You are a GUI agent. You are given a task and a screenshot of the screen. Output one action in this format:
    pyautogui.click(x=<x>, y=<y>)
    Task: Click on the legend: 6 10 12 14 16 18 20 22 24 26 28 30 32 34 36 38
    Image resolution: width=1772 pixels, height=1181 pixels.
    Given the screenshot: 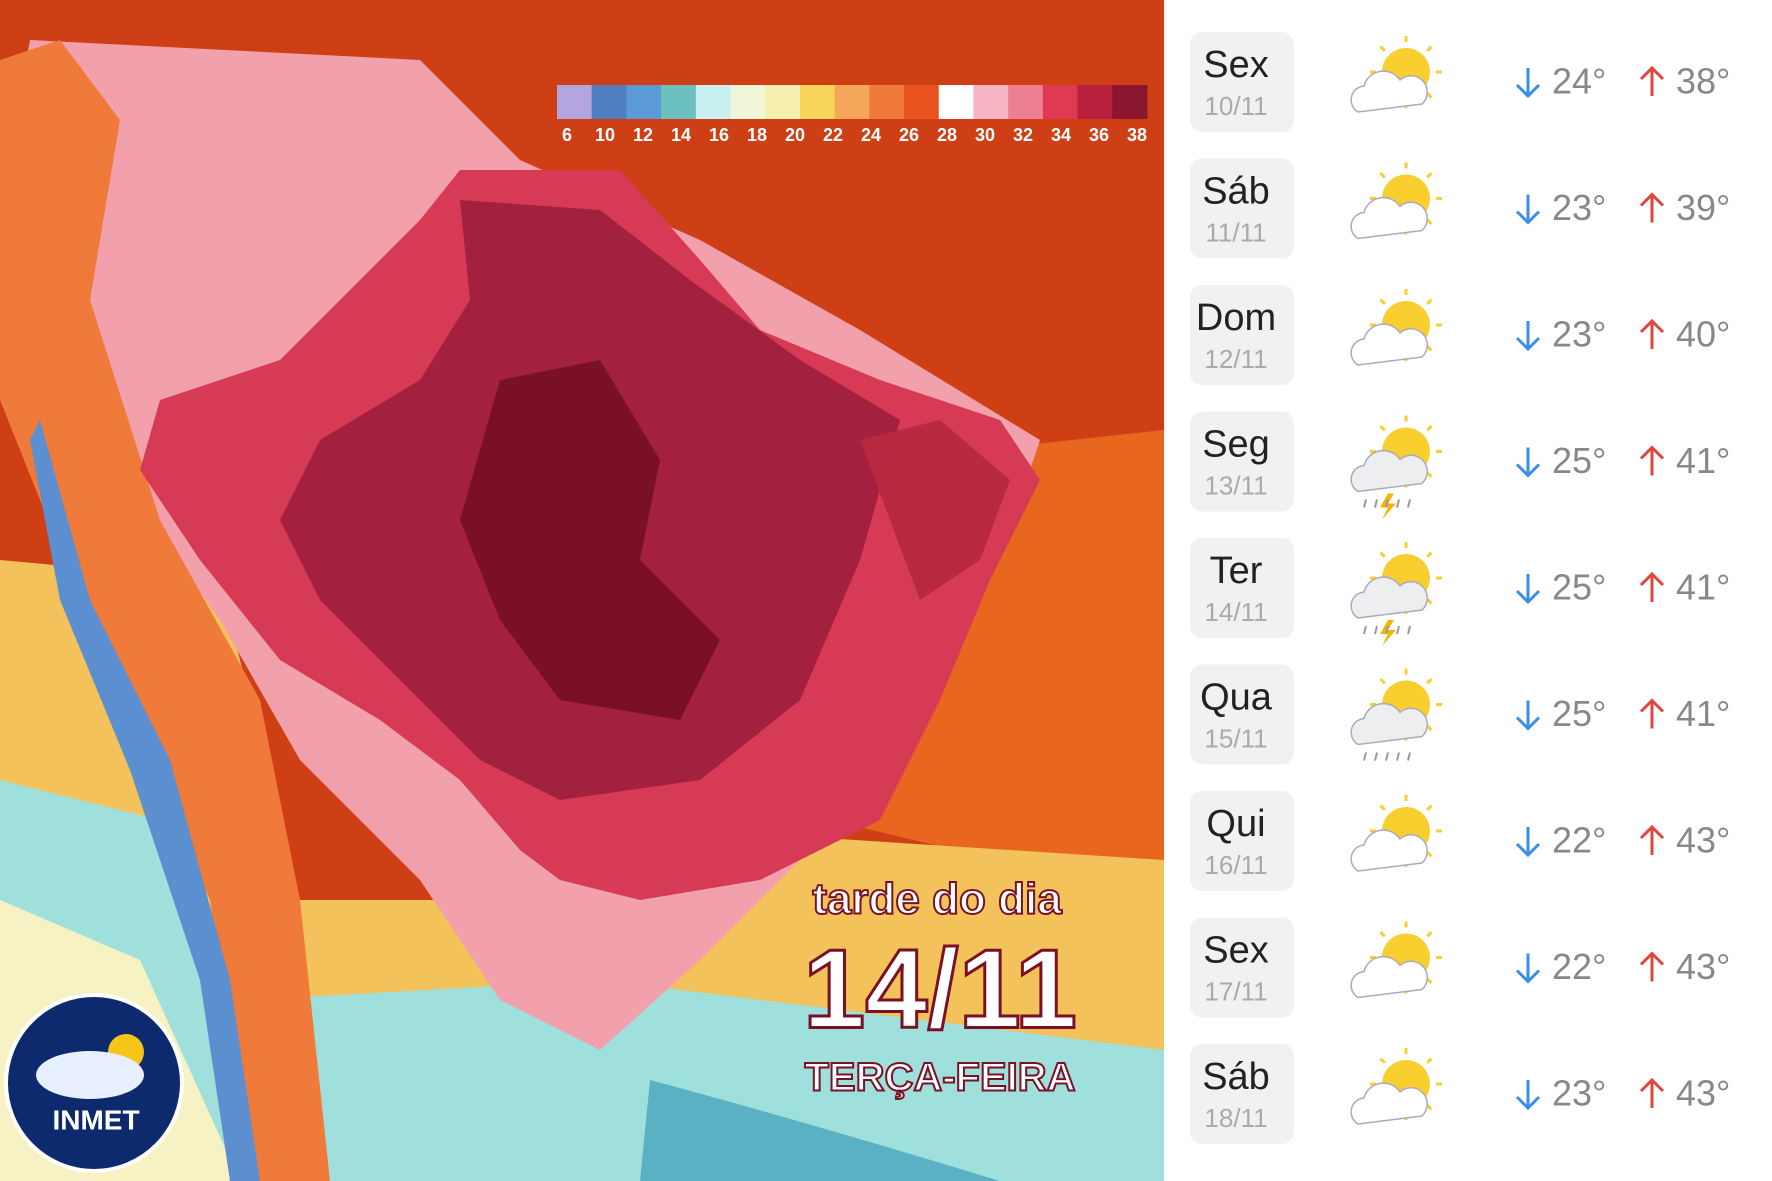 What is the action you would take?
    pyautogui.click(x=852, y=115)
    